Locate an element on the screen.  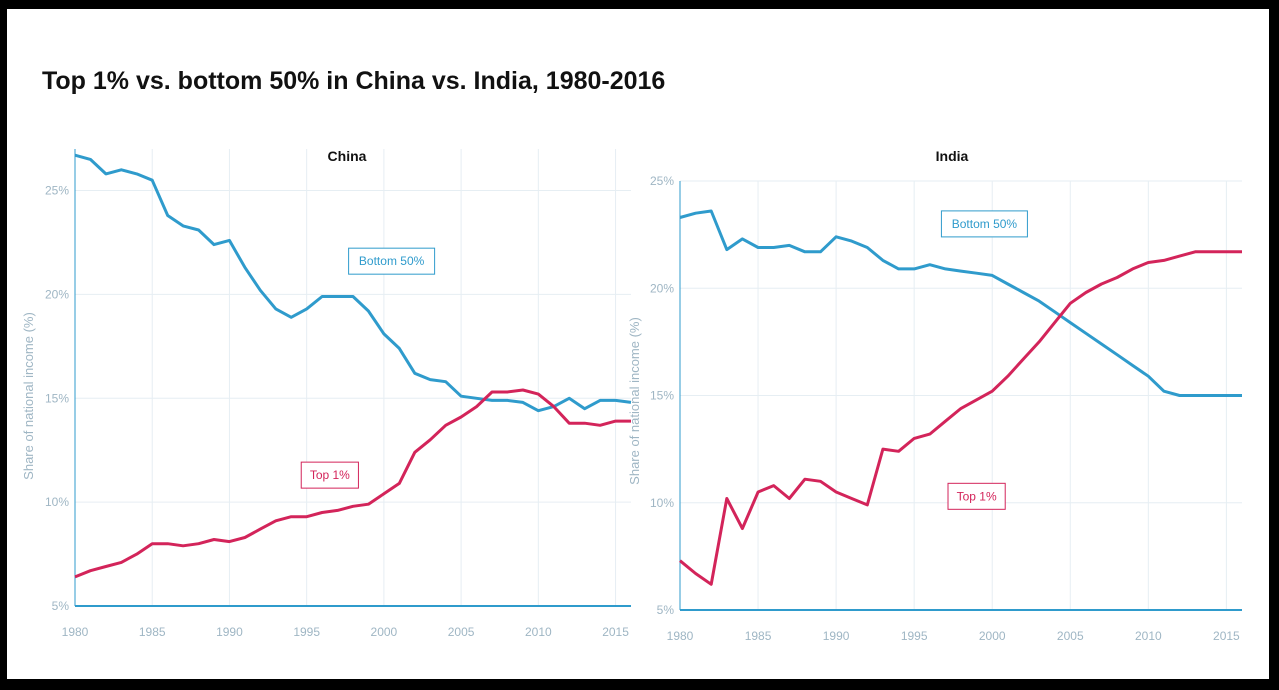
china-bottom-50-label: Bottom 50% is located at coordinates (392, 261).